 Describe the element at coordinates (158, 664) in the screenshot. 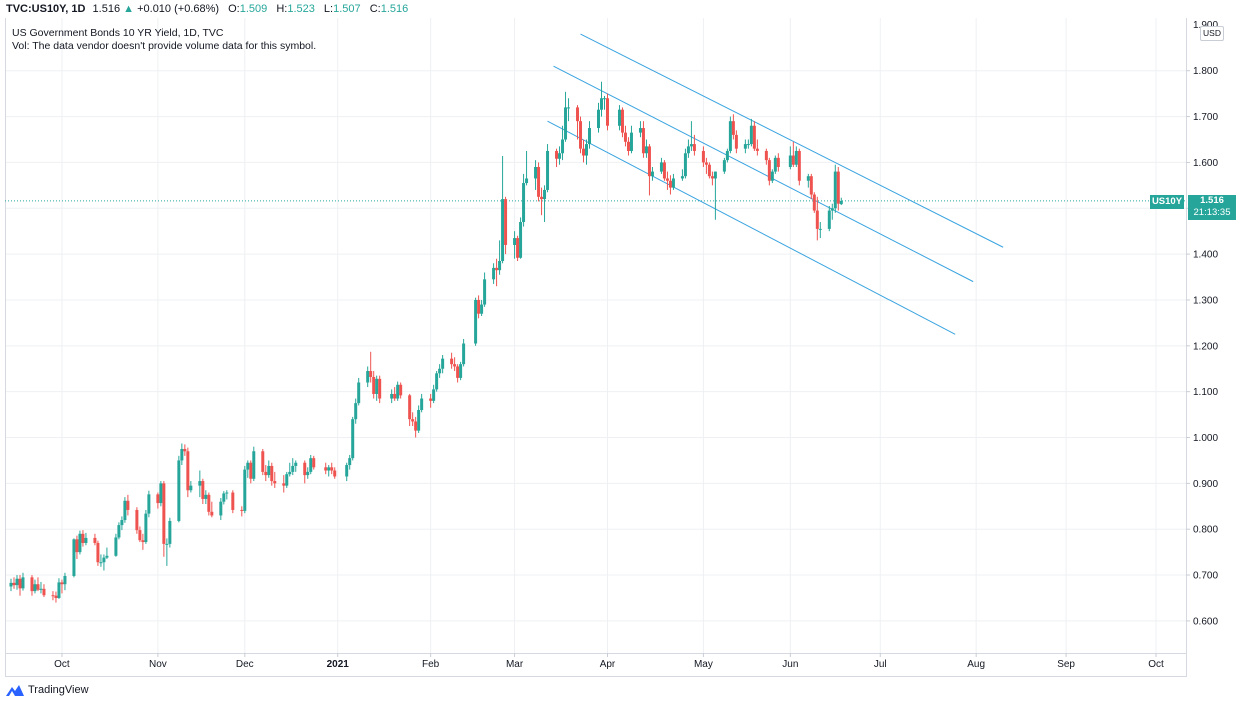

I see `time-tick-label: Nov` at that location.